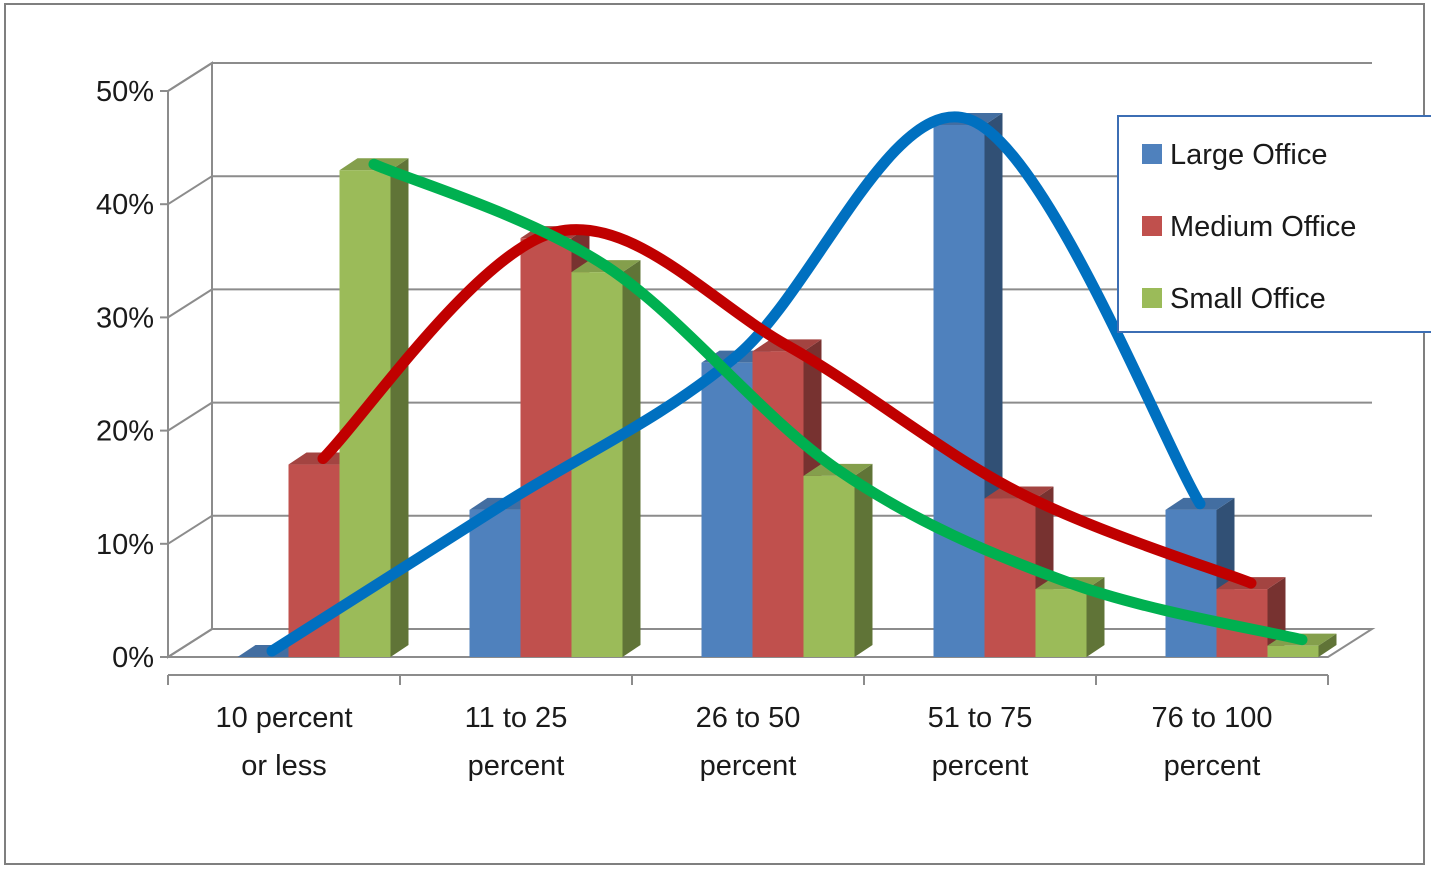 The image size is (1431, 869). Describe the element at coordinates (283, 718) in the screenshot. I see `x-tick-label: 10 percent` at that location.